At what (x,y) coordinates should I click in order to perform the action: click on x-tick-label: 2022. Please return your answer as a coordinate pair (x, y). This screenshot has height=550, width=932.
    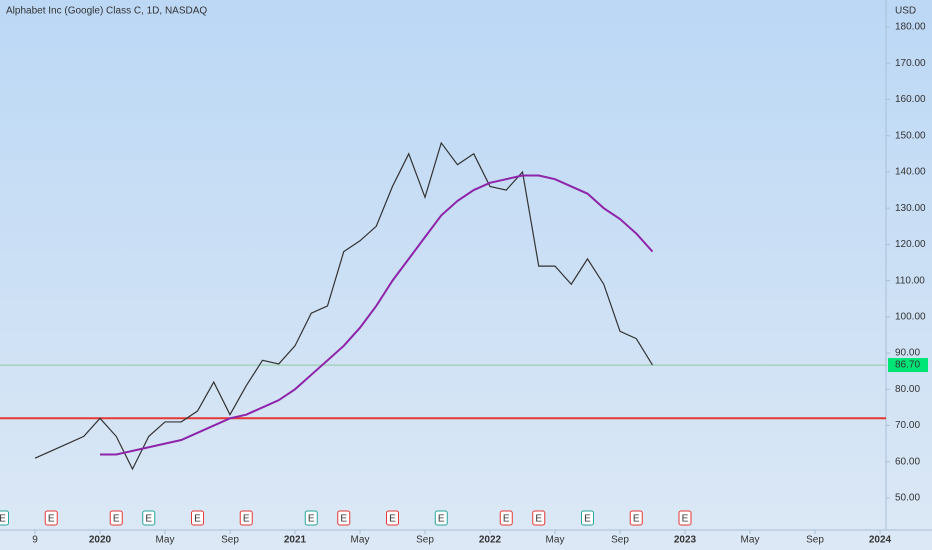
    Looking at the image, I should click on (490, 540).